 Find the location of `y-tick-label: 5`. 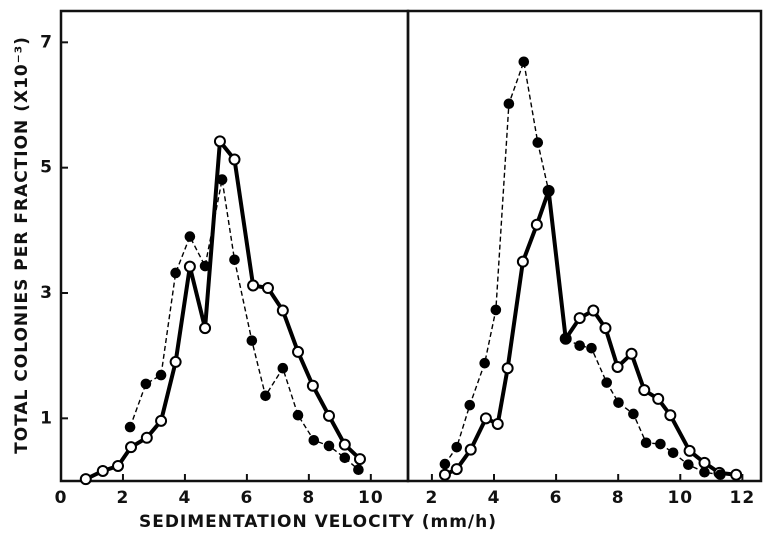

y-tick-label: 5 is located at coordinates (46, 168).